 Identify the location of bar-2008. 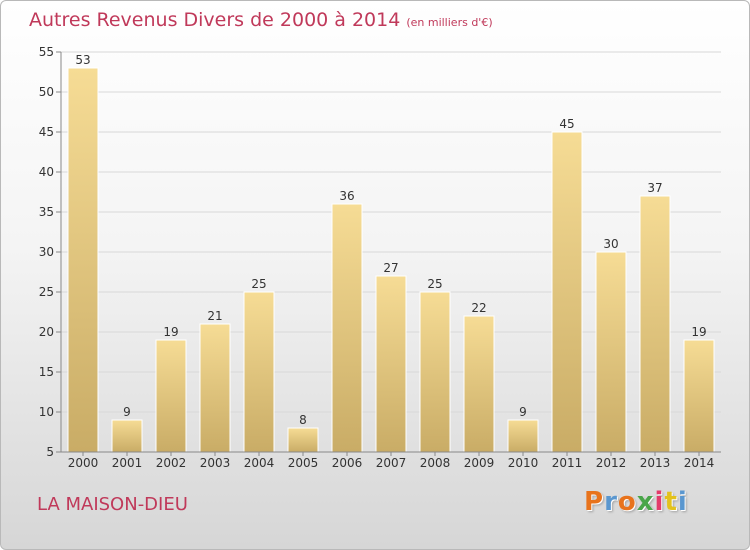
(435, 372).